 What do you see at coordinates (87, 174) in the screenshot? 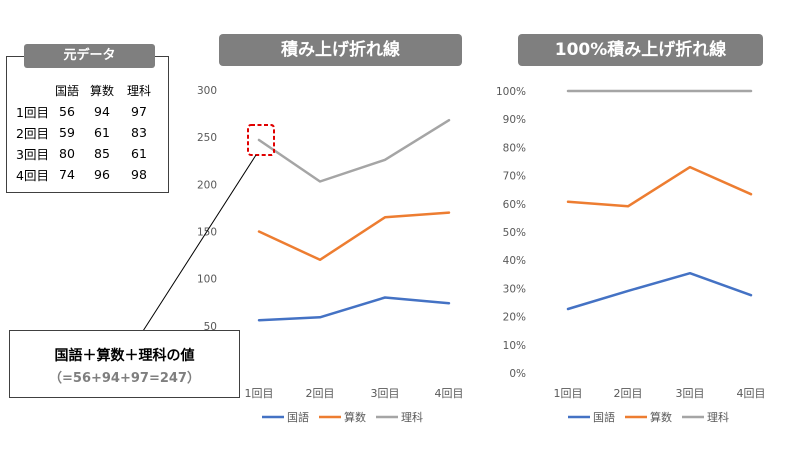
I see `raw-data-row: 4回目 74 96 98` at bounding box center [87, 174].